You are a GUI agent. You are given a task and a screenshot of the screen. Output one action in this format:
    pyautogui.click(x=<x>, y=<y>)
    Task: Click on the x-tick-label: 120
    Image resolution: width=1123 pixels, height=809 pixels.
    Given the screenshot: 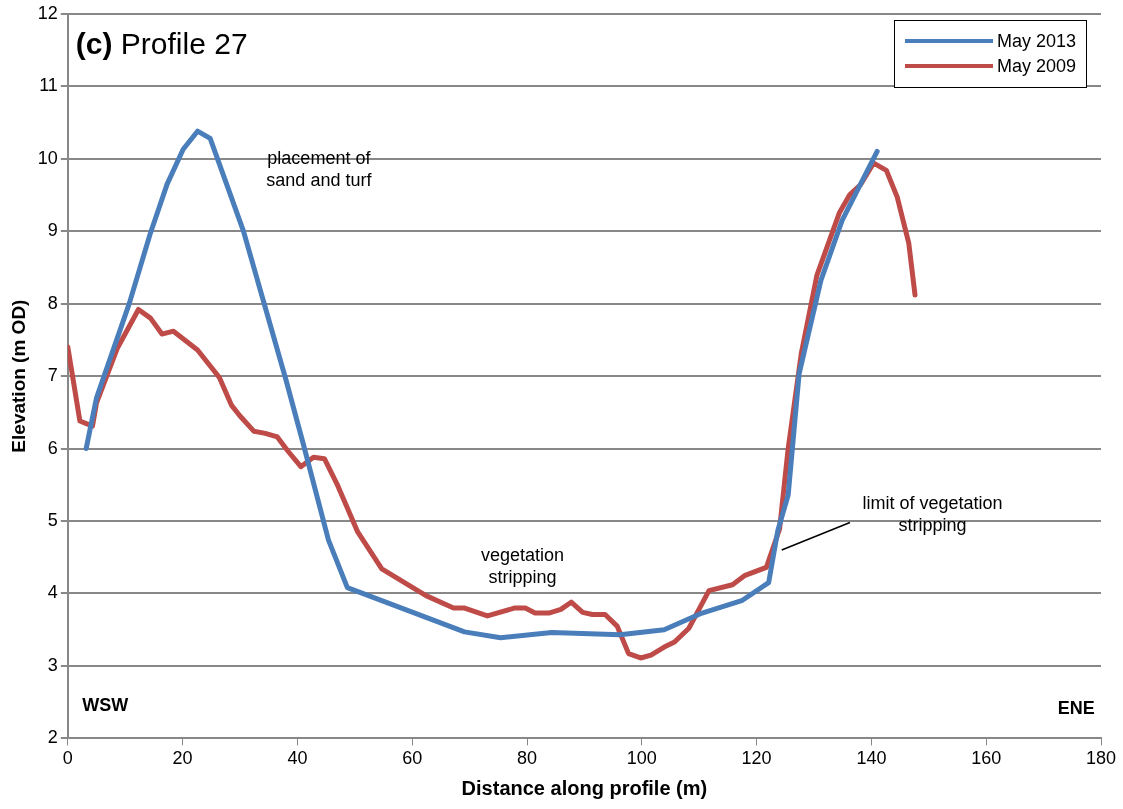 What is the action you would take?
    pyautogui.click(x=756, y=758)
    